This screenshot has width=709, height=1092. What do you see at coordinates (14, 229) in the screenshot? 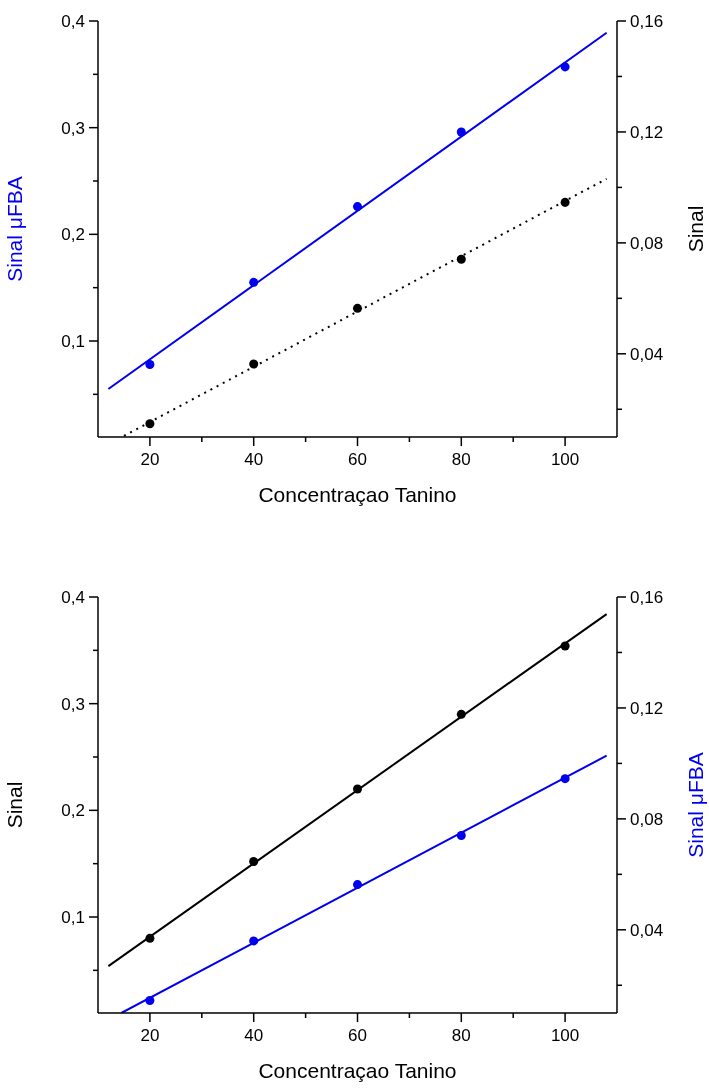
I see `y-axis-title: Sinal μFBA` at bounding box center [14, 229].